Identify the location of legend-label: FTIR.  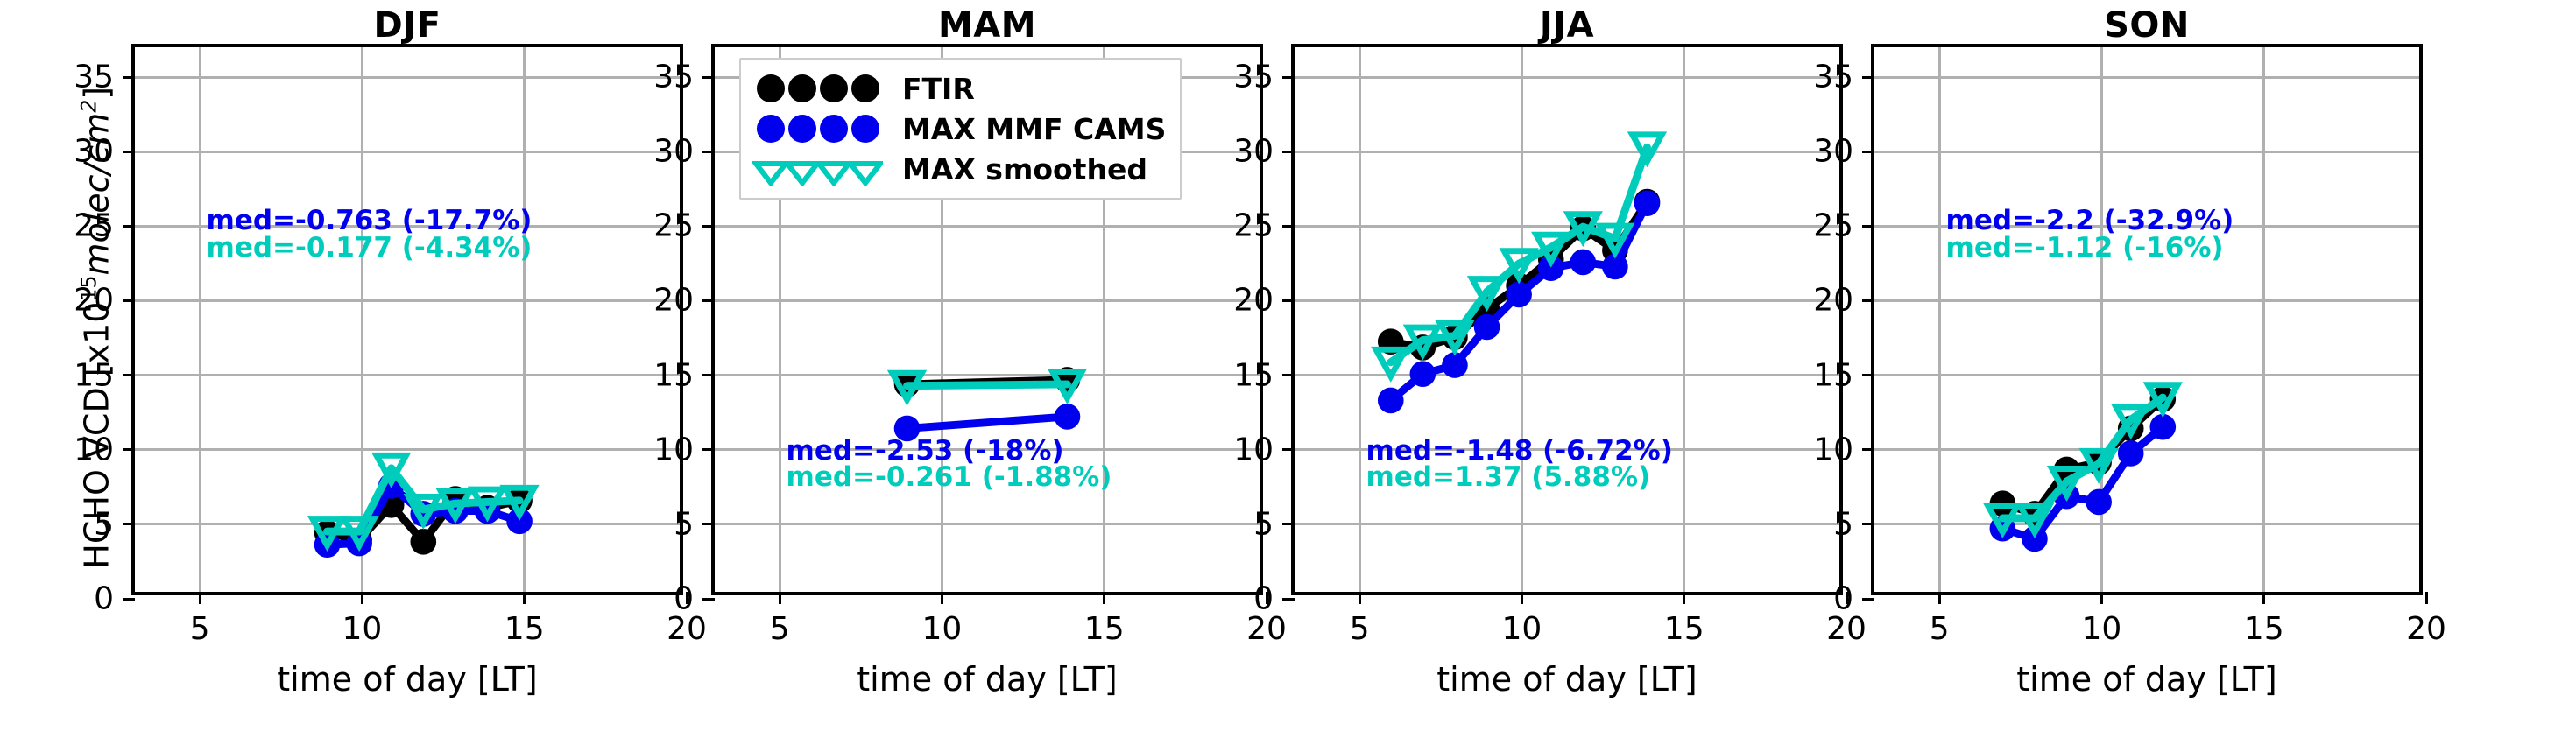
(938, 88).